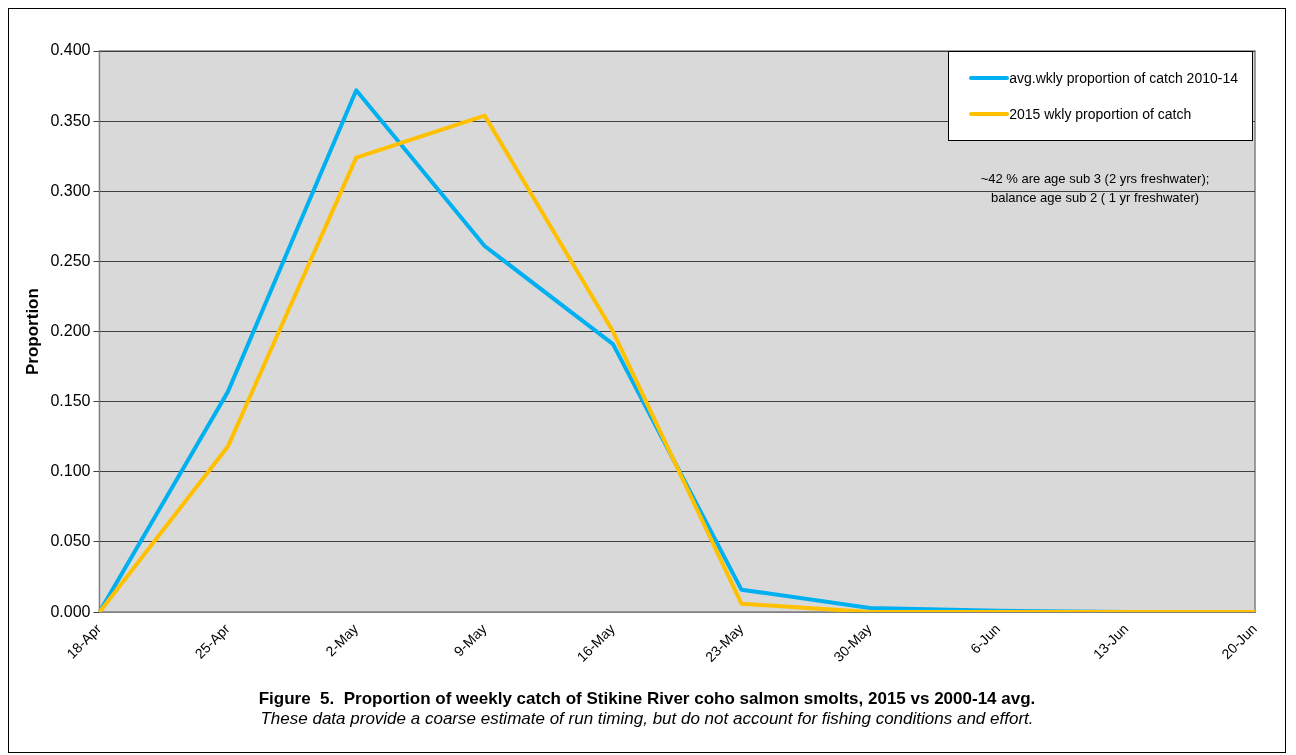 The width and height of the screenshot is (1296, 755). What do you see at coordinates (1100, 114) in the screenshot?
I see `legend-label: 2015 wkly proportion of catch` at bounding box center [1100, 114].